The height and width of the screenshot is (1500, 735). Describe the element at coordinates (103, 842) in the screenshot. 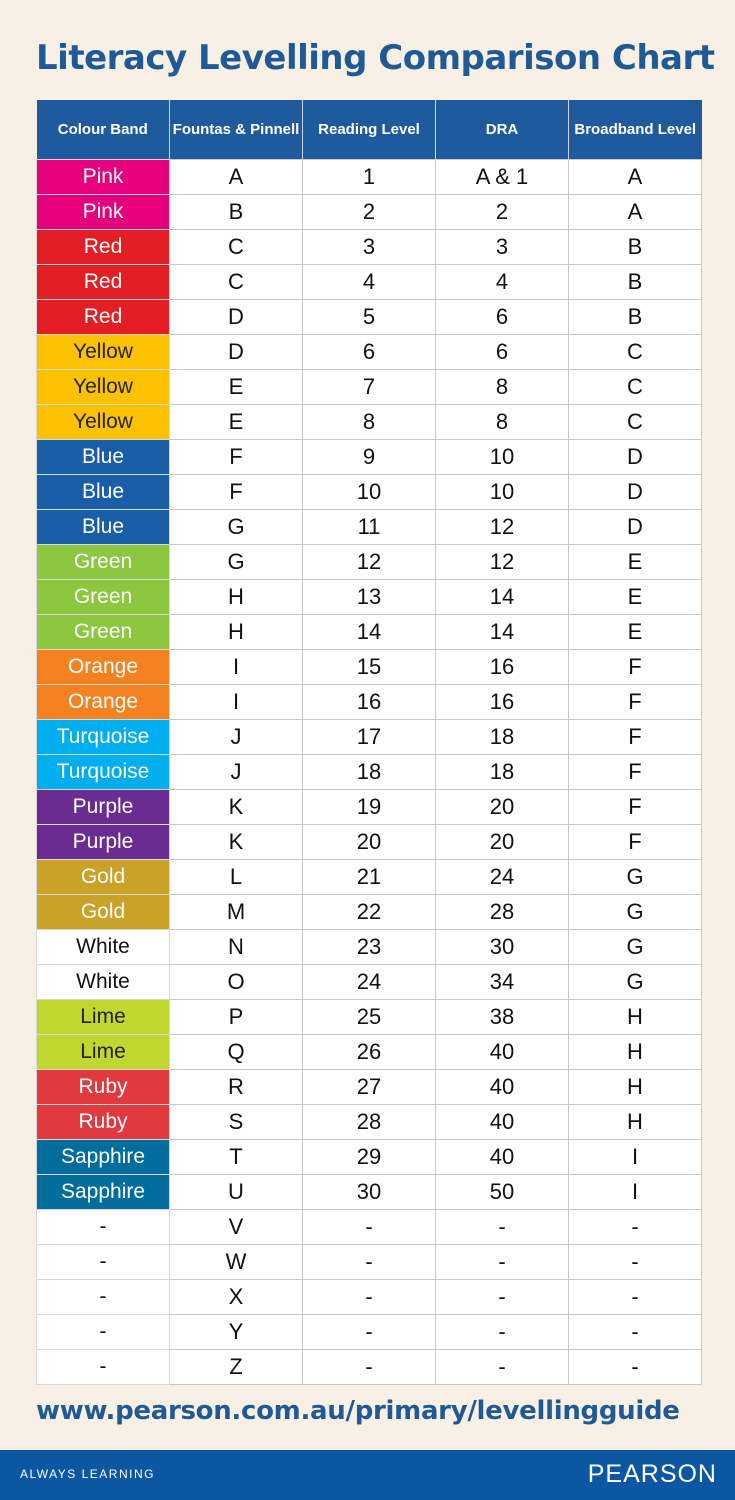

I see `cell-colour-band: Purple` at that location.